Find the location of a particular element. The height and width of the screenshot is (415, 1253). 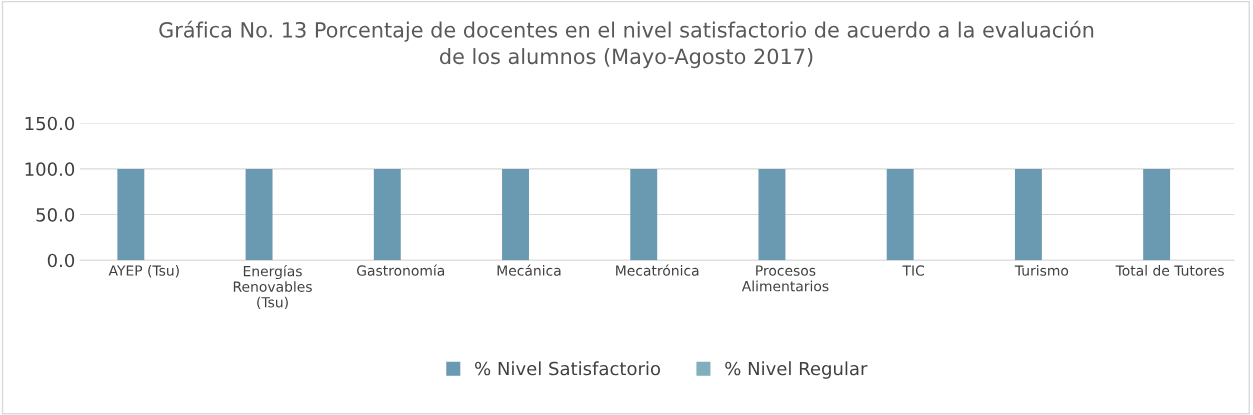

x-tick-label: TIC is located at coordinates (913, 270).